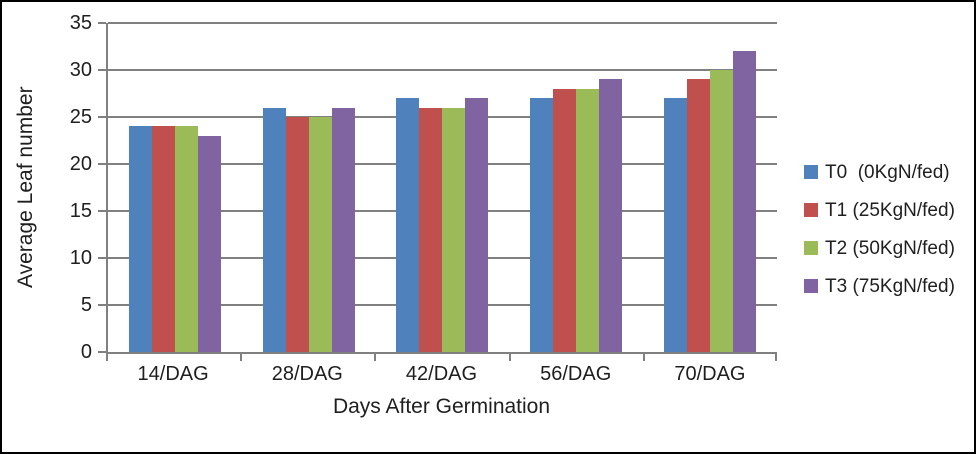 This screenshot has height=454, width=976. I want to click on bar-T0-28/DAG, so click(274, 229).